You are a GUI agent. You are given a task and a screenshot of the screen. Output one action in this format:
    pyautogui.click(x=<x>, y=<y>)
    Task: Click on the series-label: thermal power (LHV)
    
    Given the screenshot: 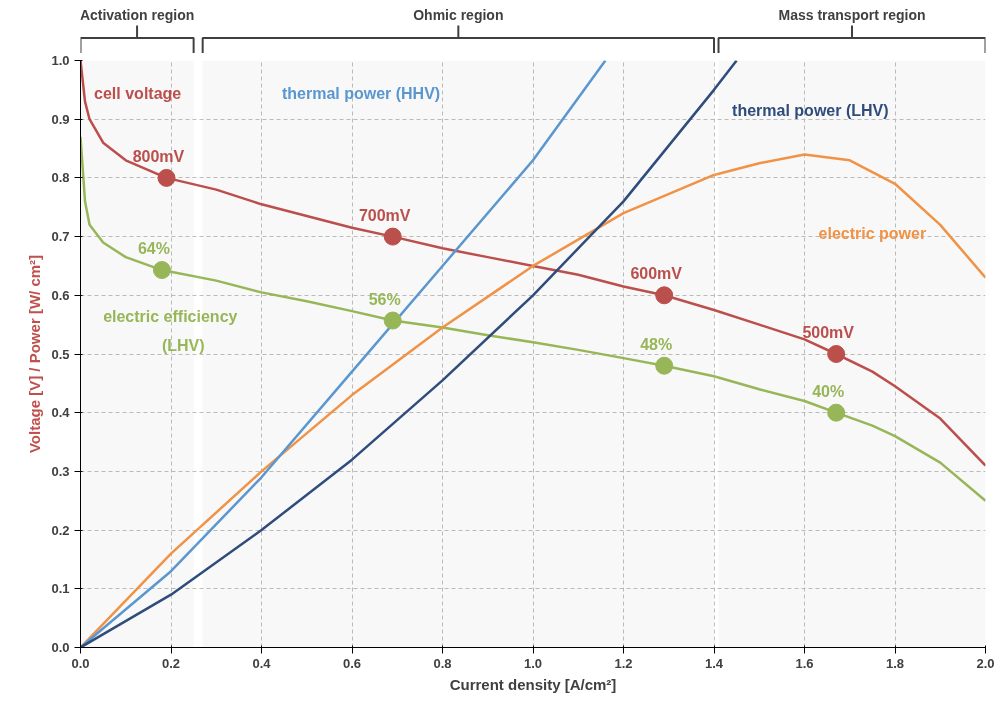 What is the action you would take?
    pyautogui.click(x=810, y=111)
    